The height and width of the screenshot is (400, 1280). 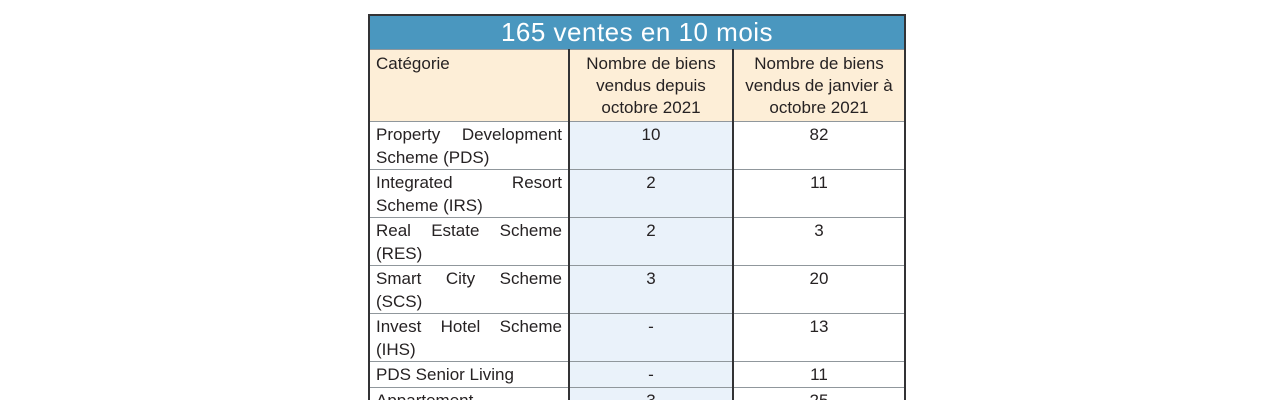 I want to click on january-october-cell: 20, so click(x=818, y=289).